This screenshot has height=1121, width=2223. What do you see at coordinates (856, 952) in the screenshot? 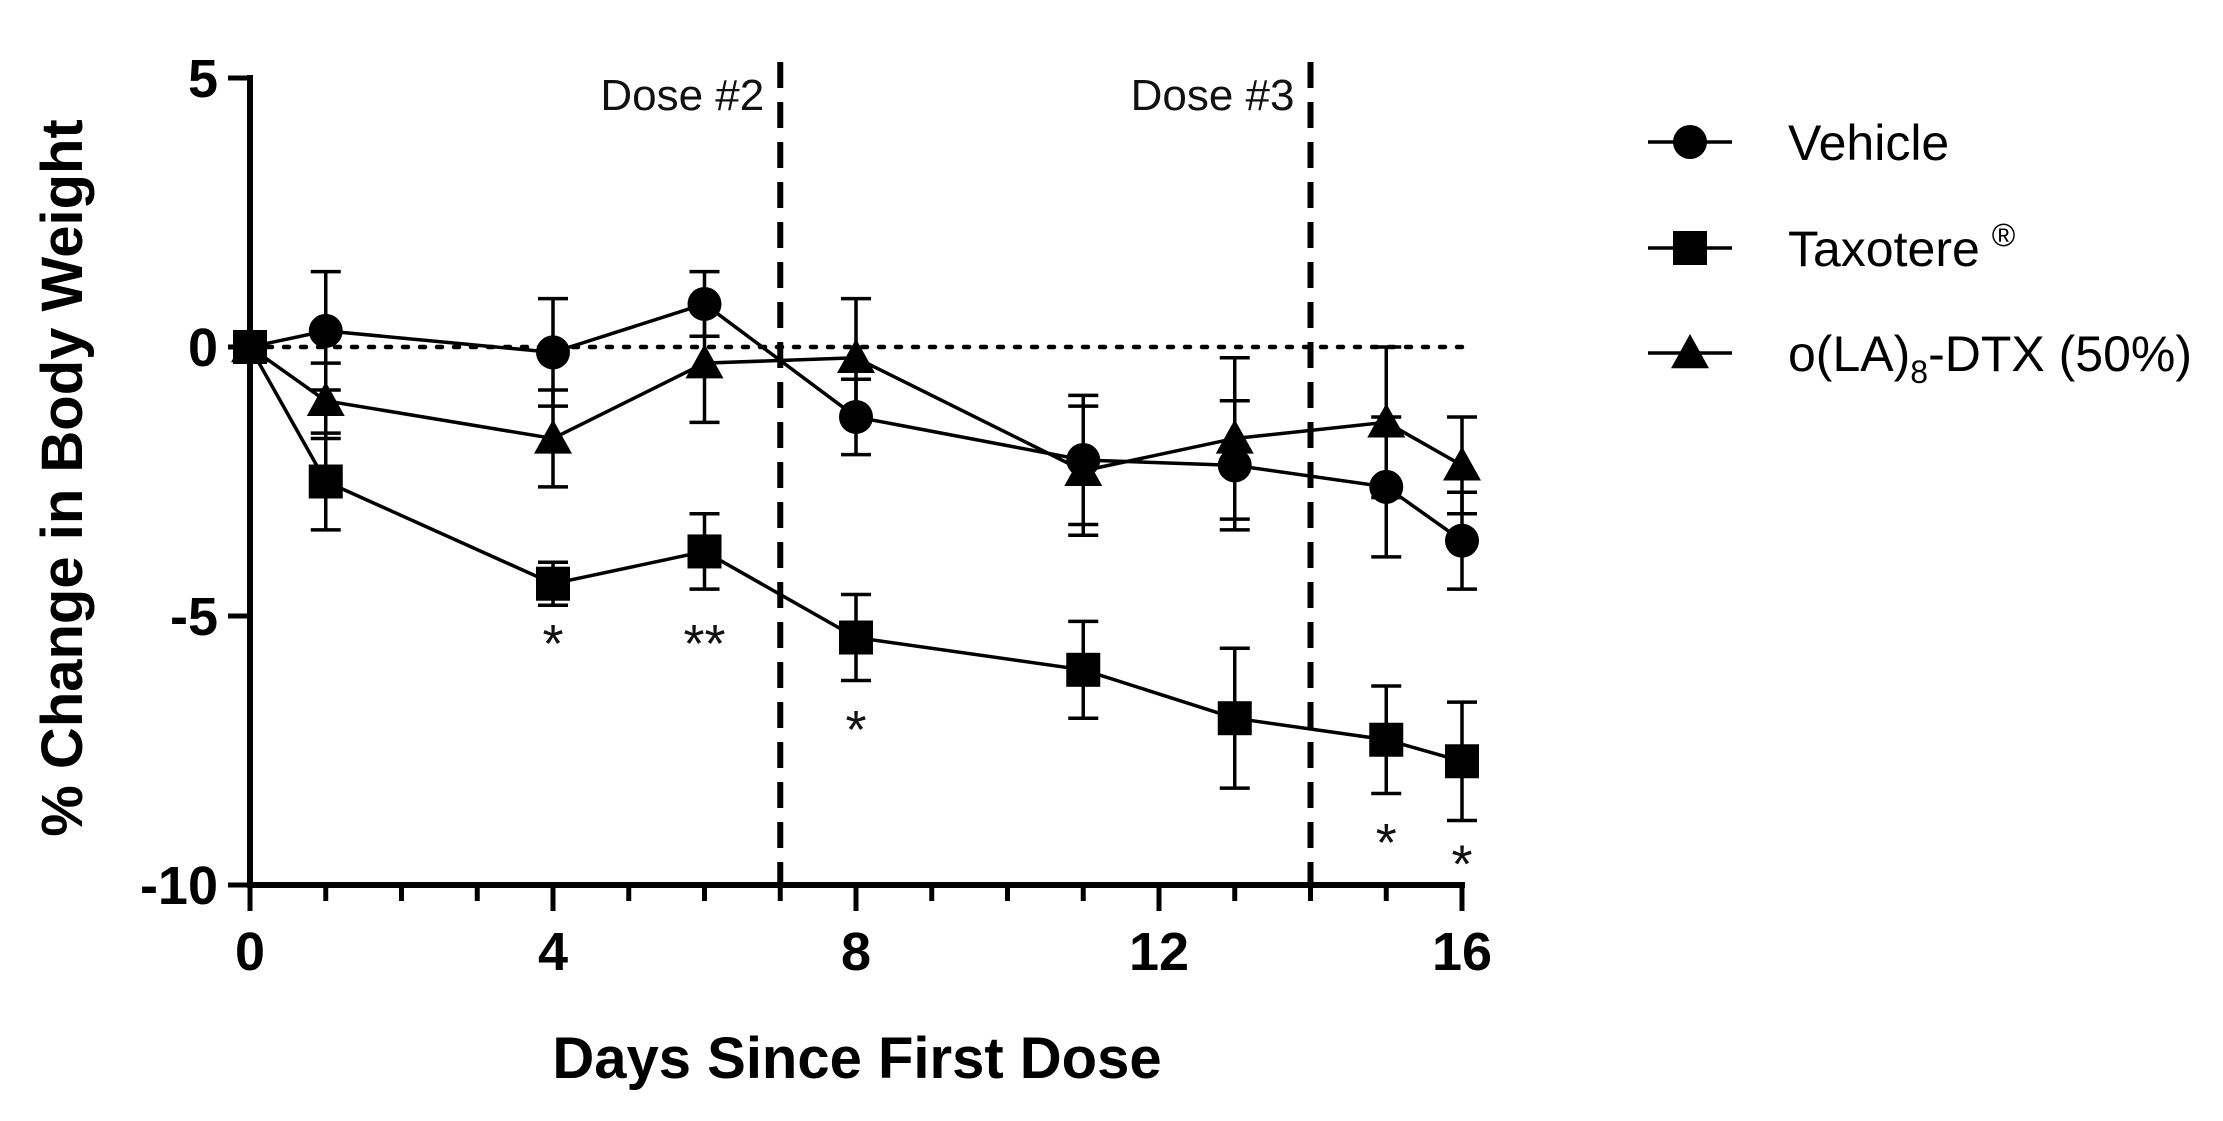
I see `x-tick-label: 8` at bounding box center [856, 952].